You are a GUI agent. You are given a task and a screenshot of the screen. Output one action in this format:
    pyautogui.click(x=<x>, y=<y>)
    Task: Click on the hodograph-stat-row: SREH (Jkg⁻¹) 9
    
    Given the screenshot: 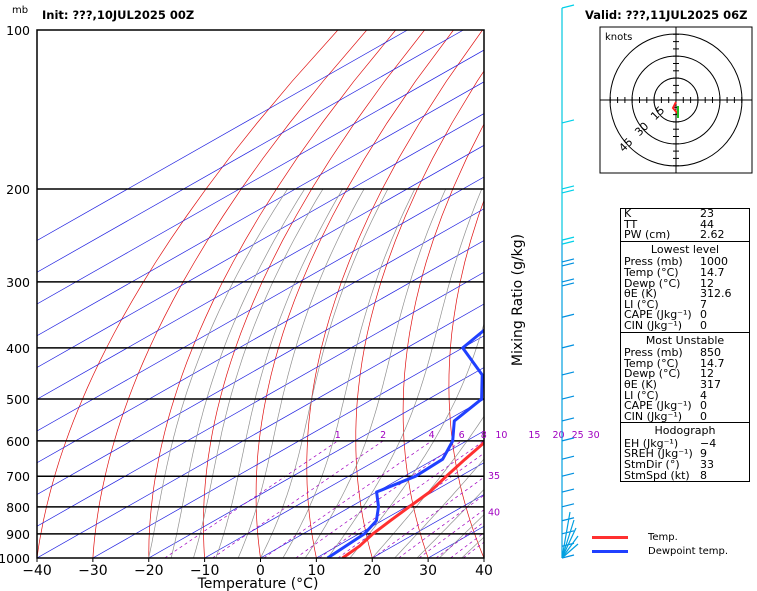 What is the action you would take?
    pyautogui.click(x=685, y=454)
    